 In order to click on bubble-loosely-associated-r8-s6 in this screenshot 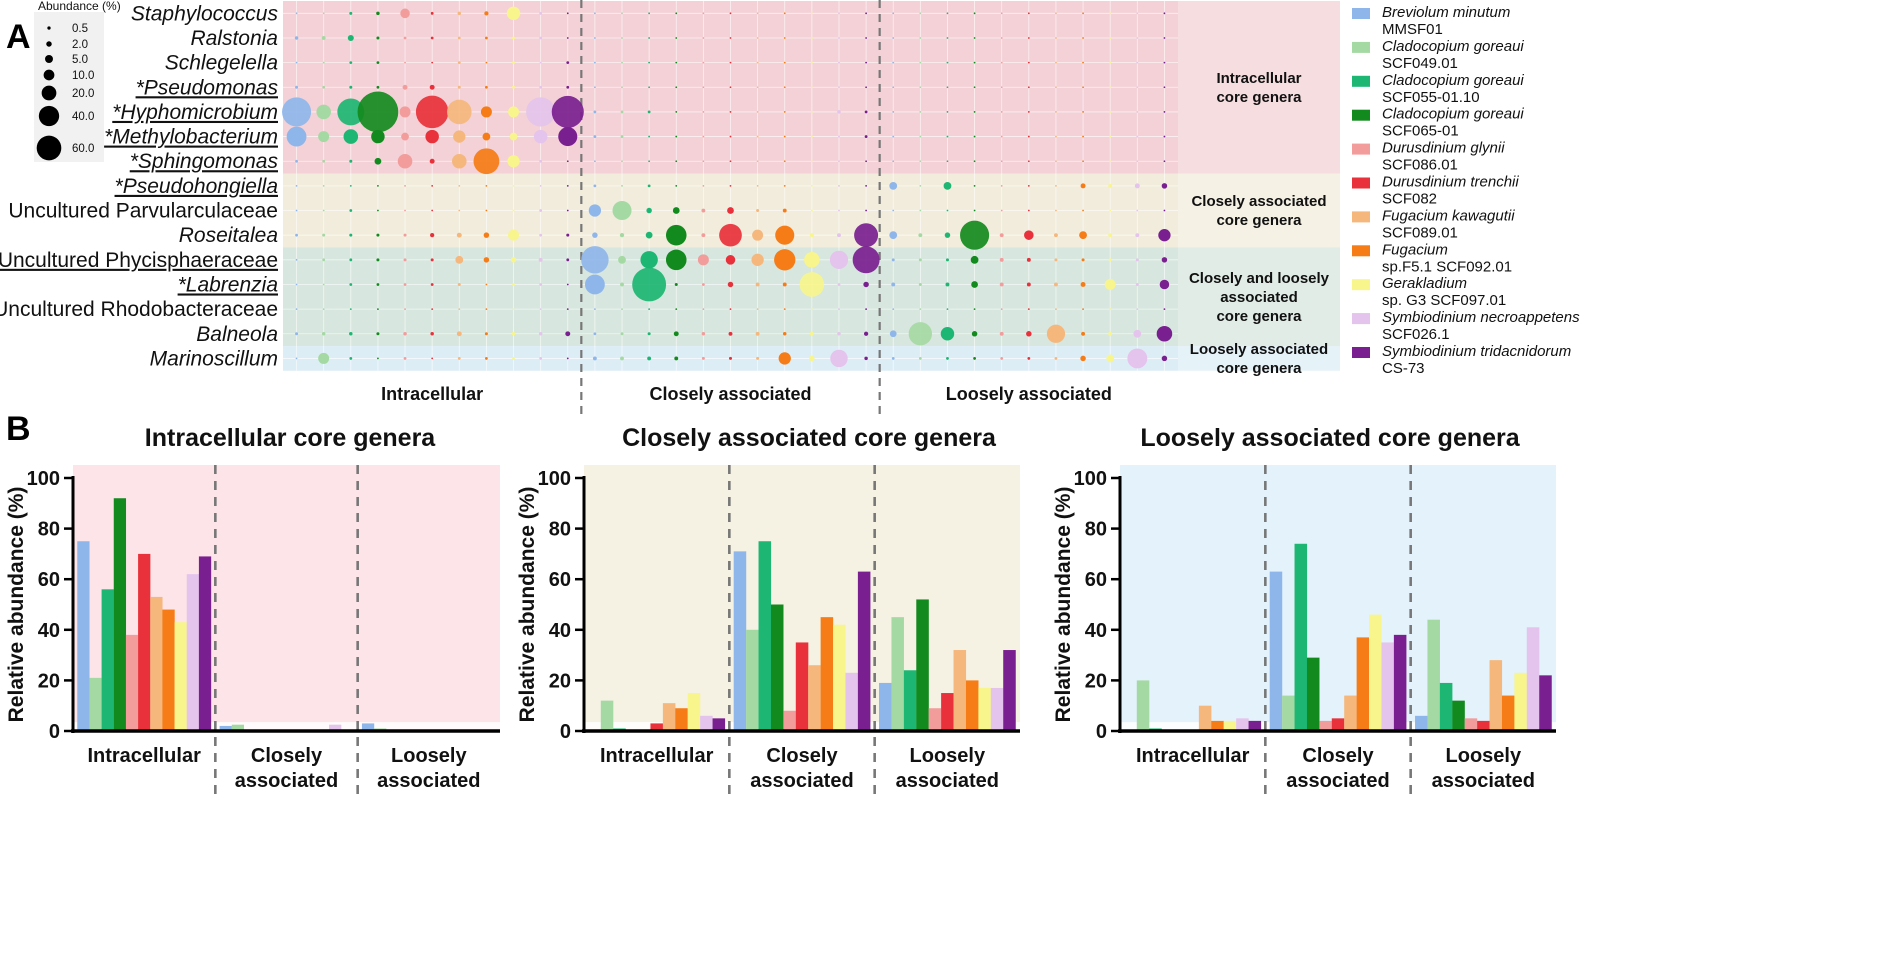, I will do `click(1056, 210)`.